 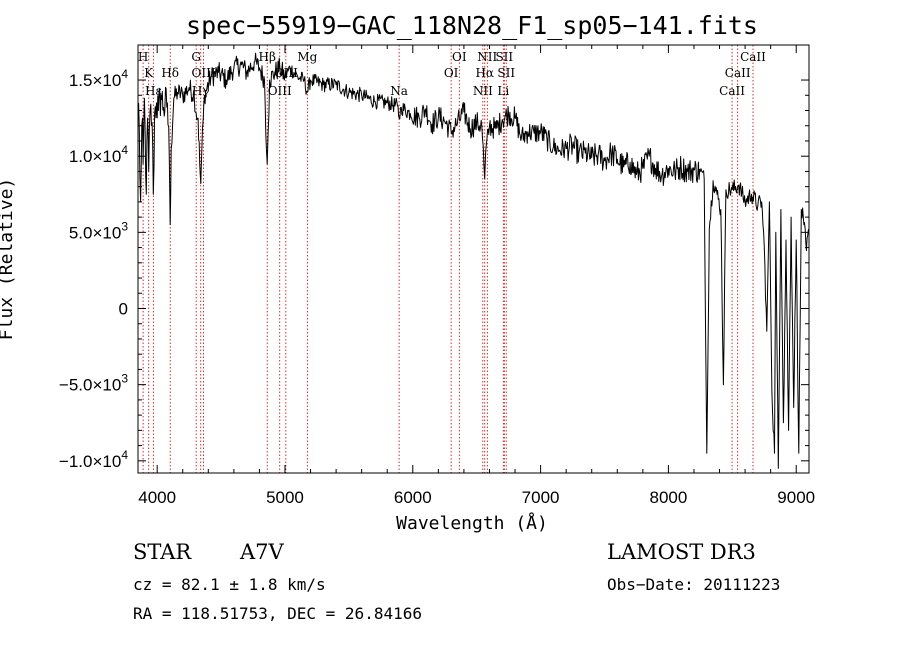 What do you see at coordinates (229, 584) in the screenshot?
I see `redshift-text: cz = 82.1 ± 1.8 km/s` at bounding box center [229, 584].